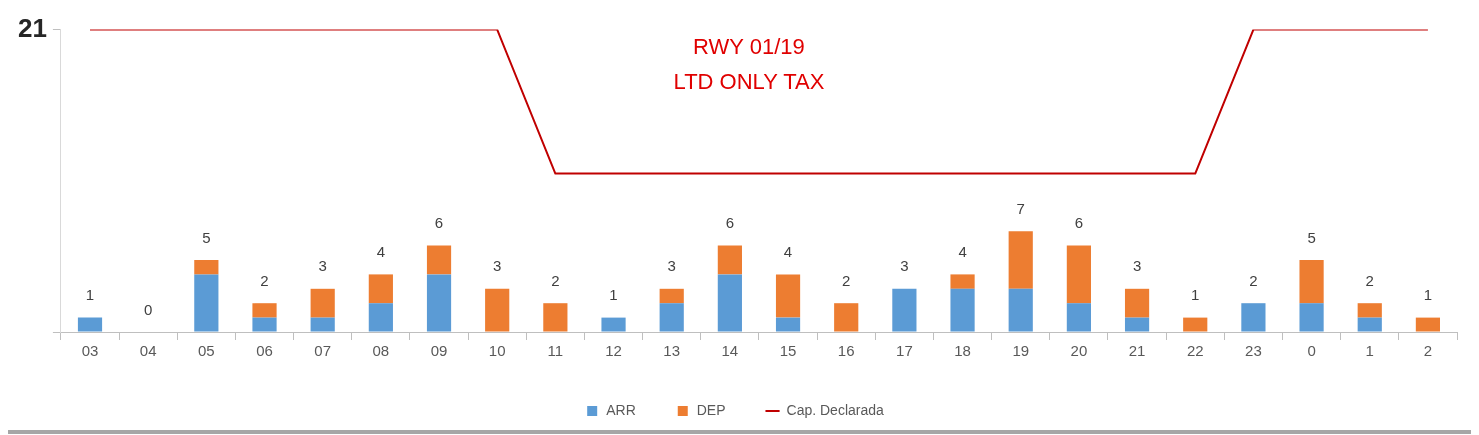  What do you see at coordinates (711, 409) in the screenshot?
I see `legend-label: DEP` at bounding box center [711, 409].